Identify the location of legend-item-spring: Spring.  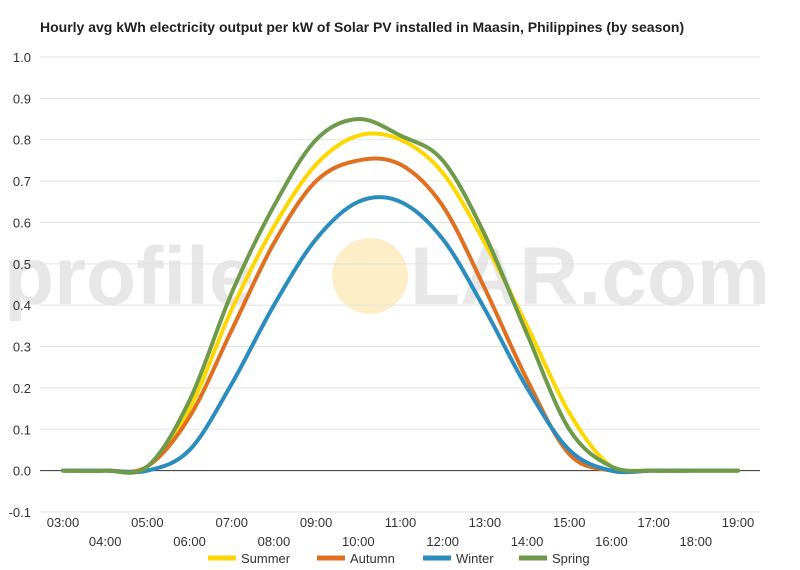
(554, 558).